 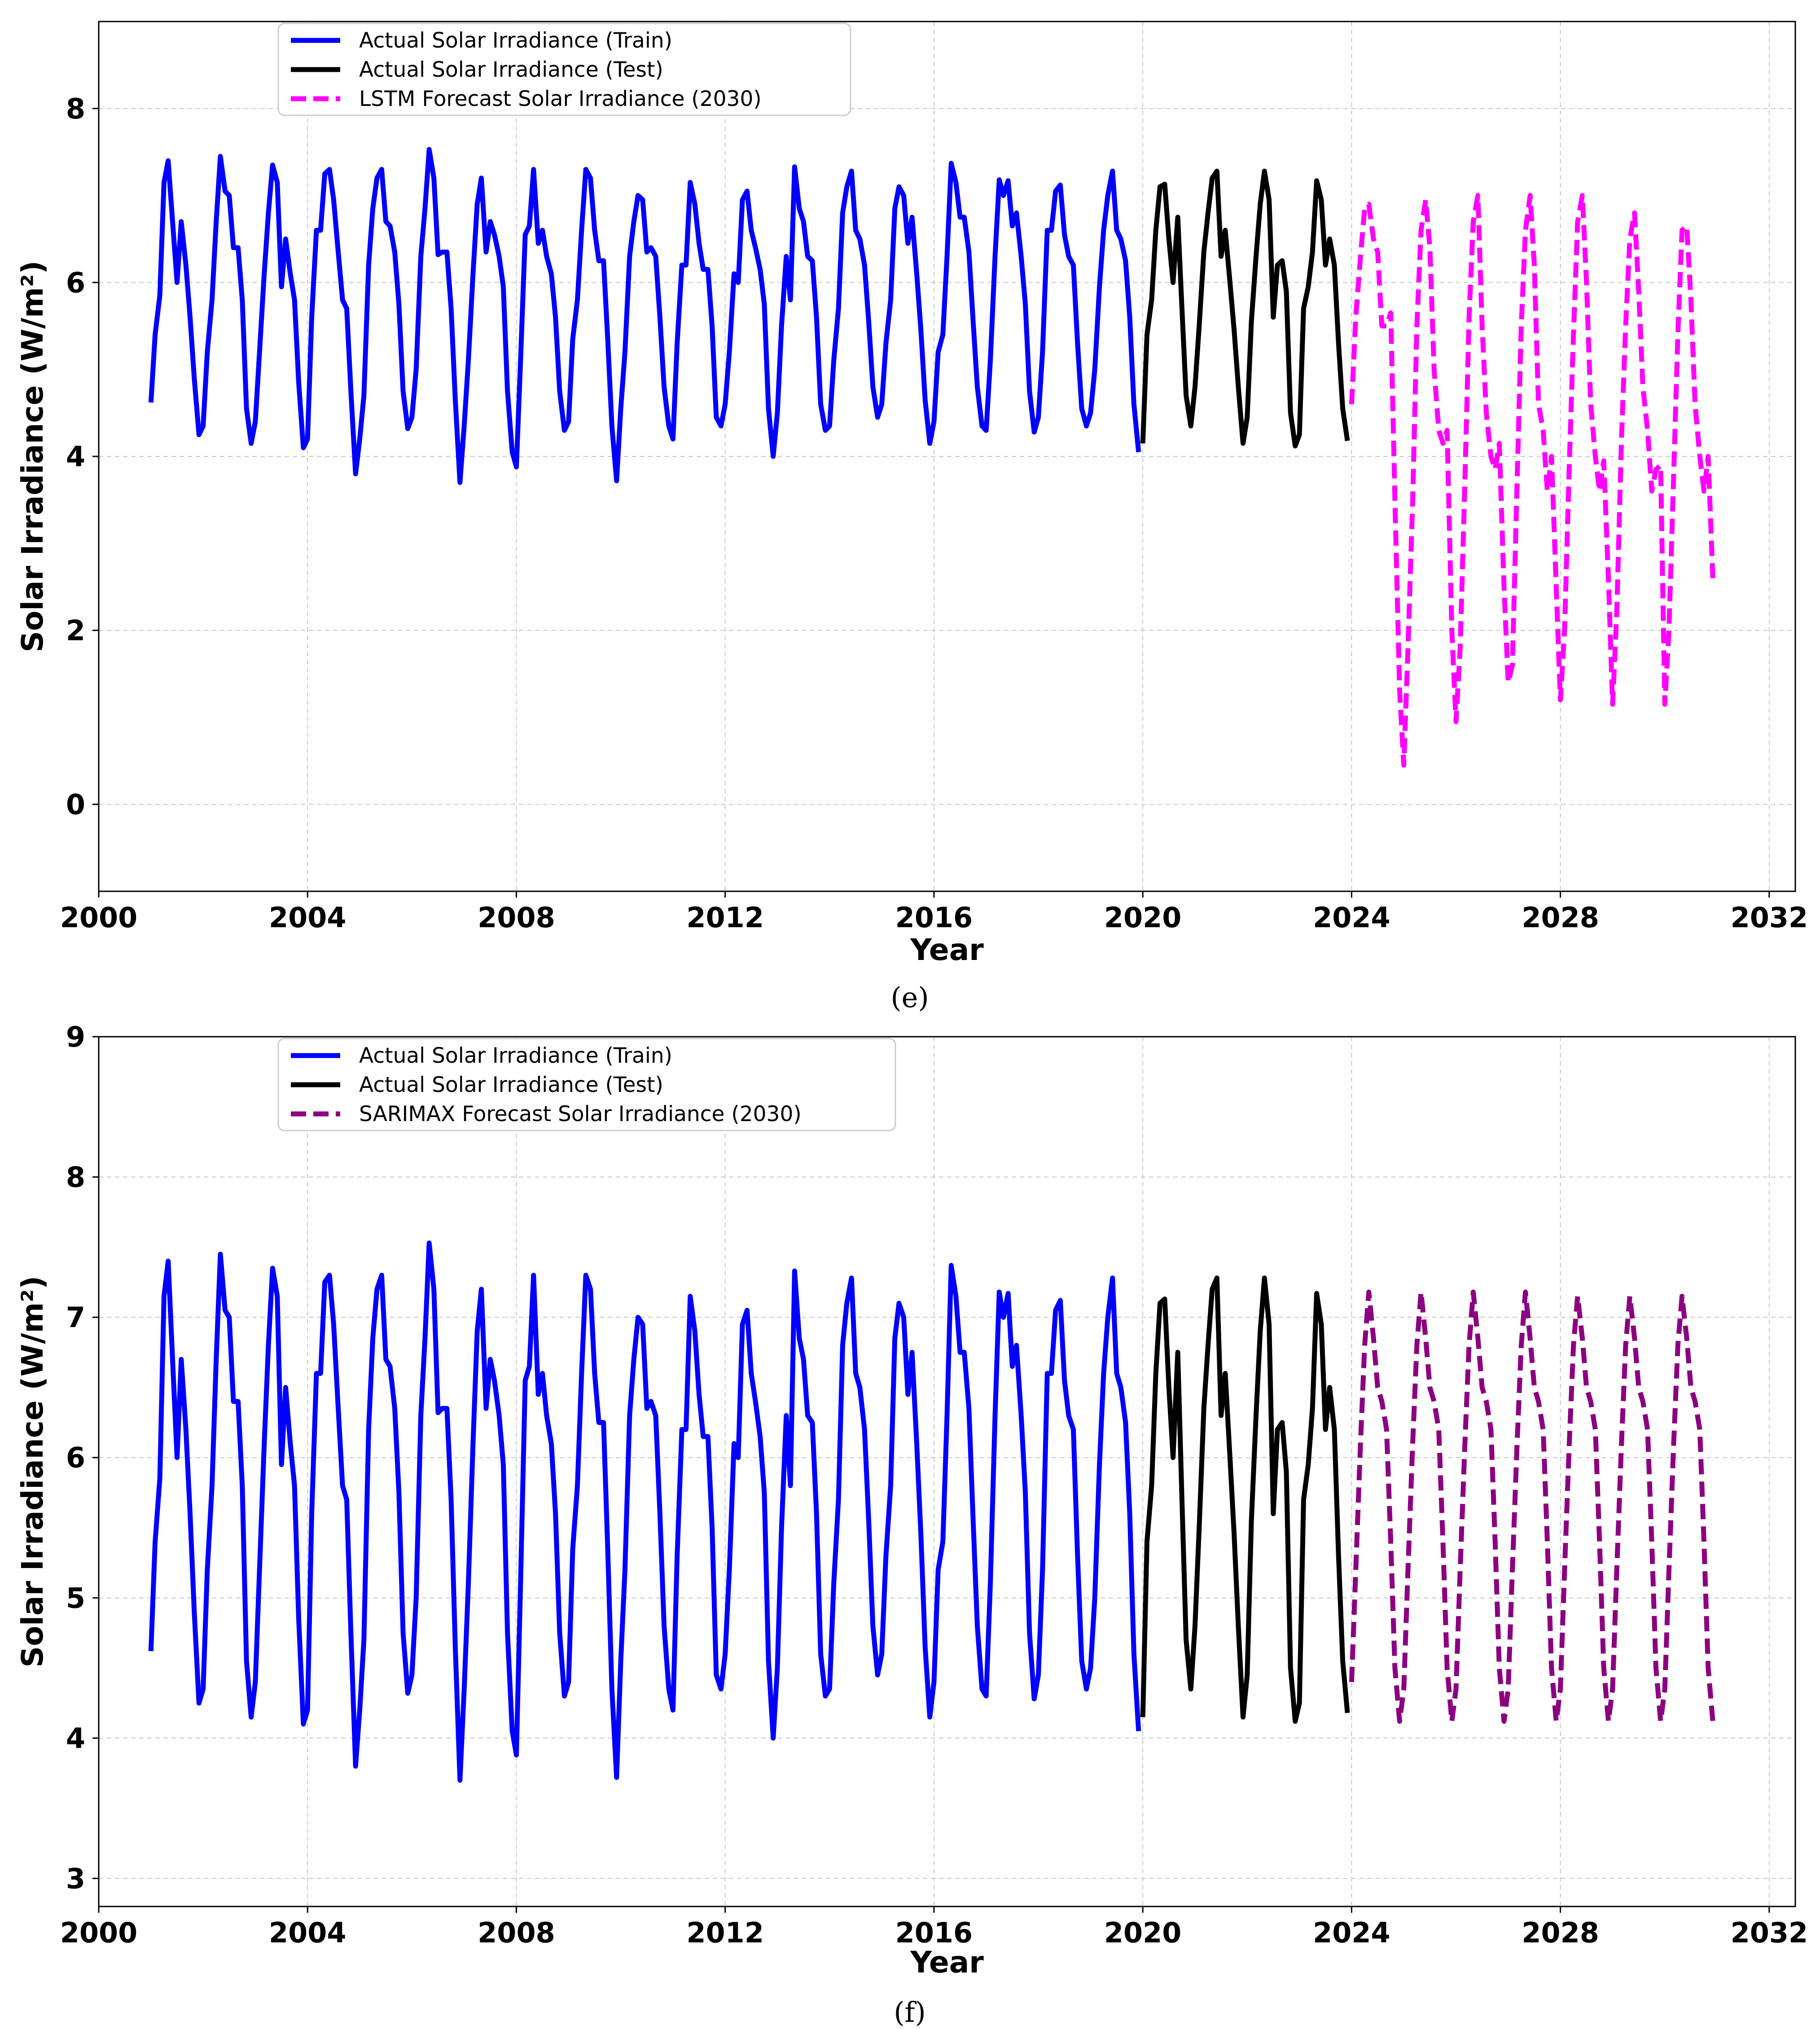 I want to click on y-tick-label: 5, so click(x=76, y=1598).